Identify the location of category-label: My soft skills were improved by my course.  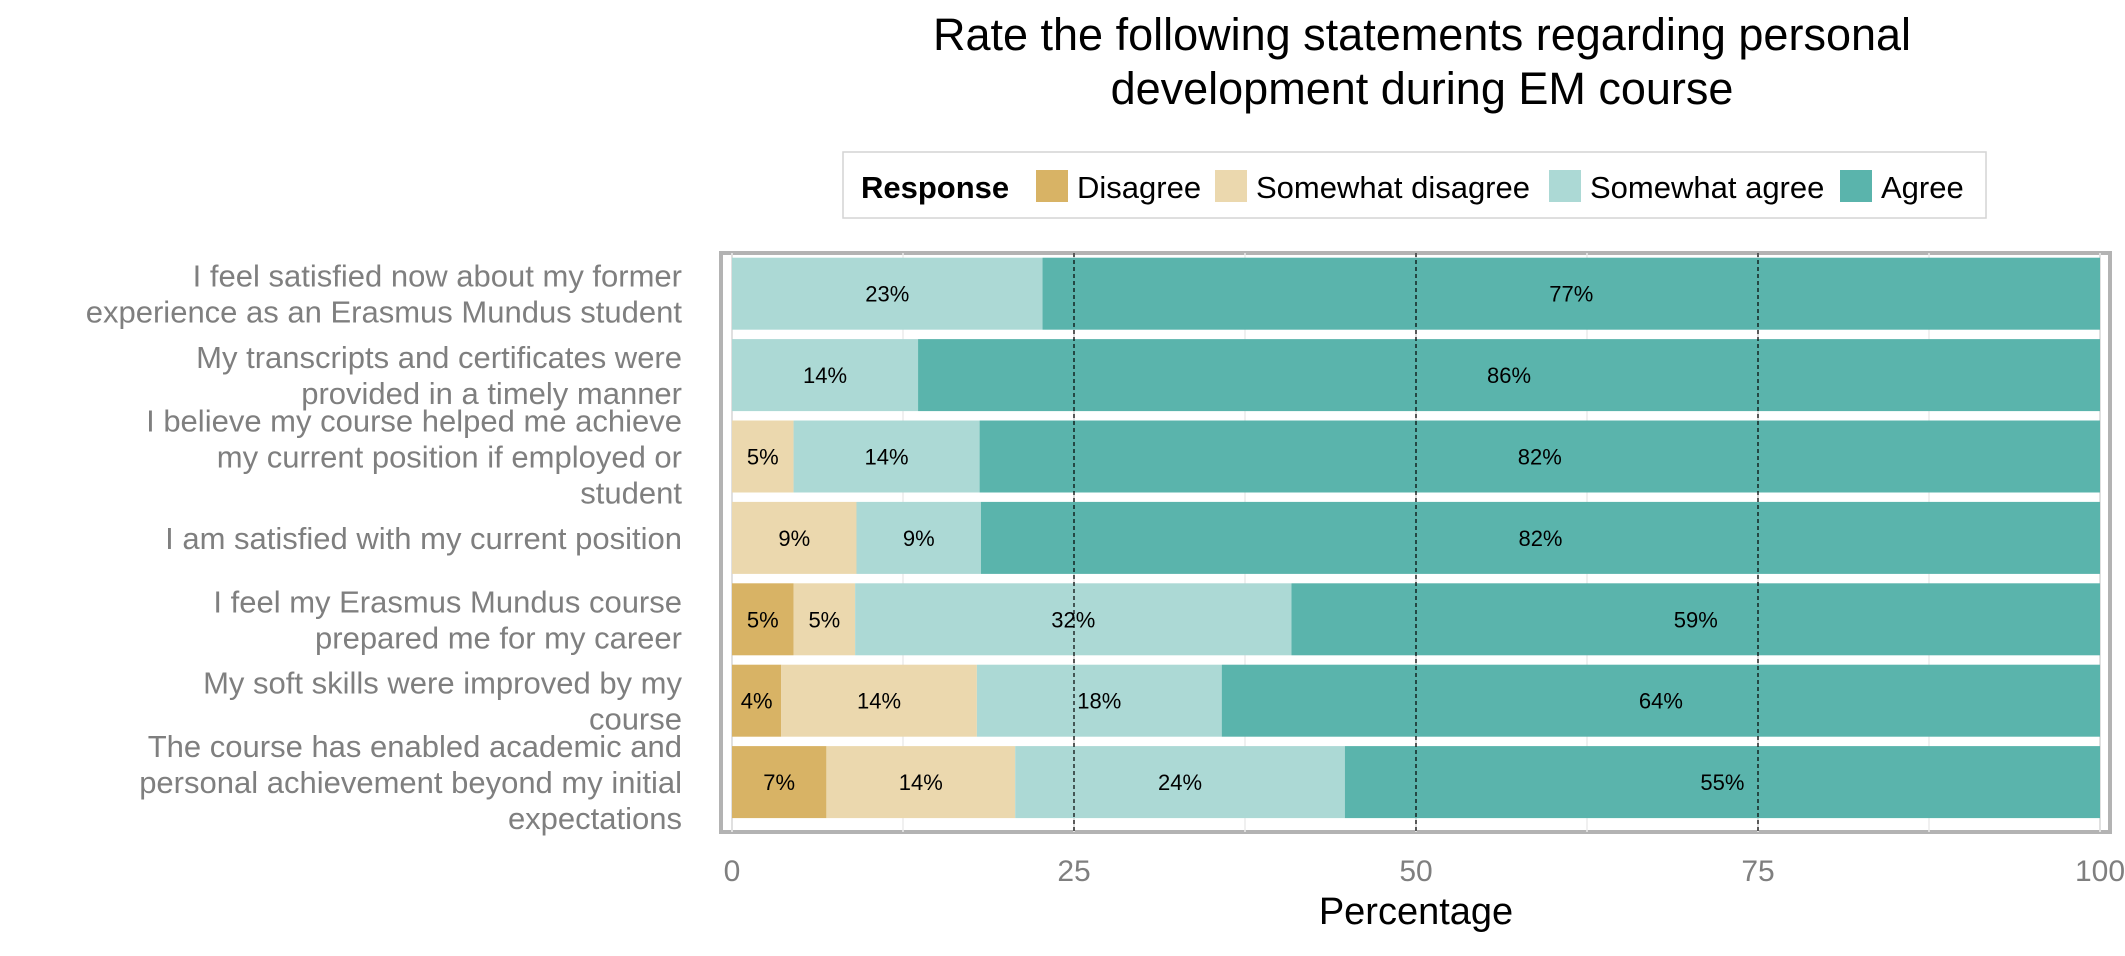
(442, 701).